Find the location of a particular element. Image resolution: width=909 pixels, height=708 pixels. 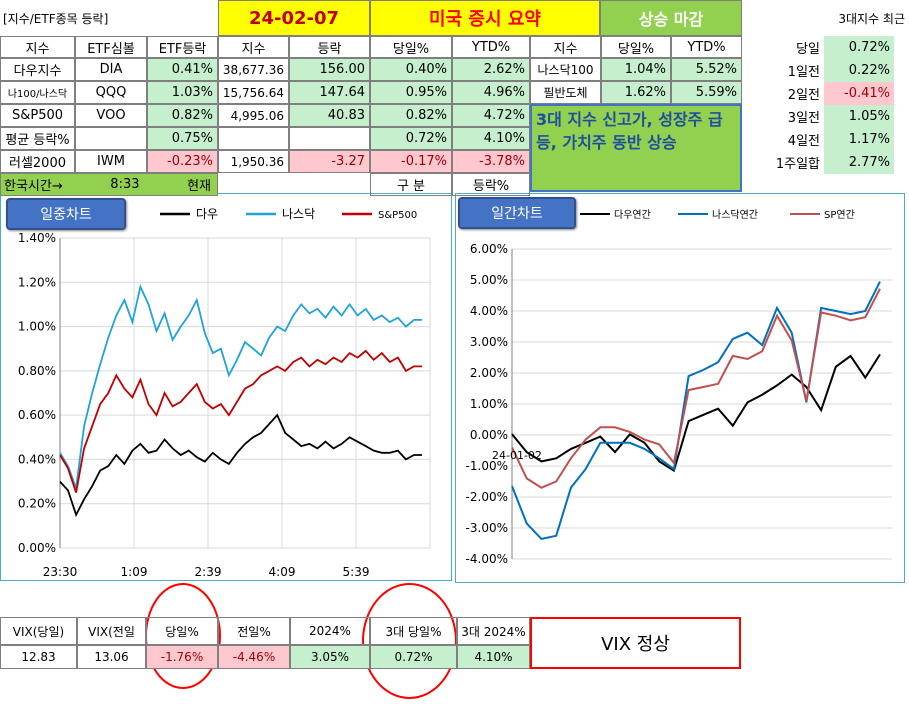

recent-label: 3대지수 최근 is located at coordinates (871, 18).